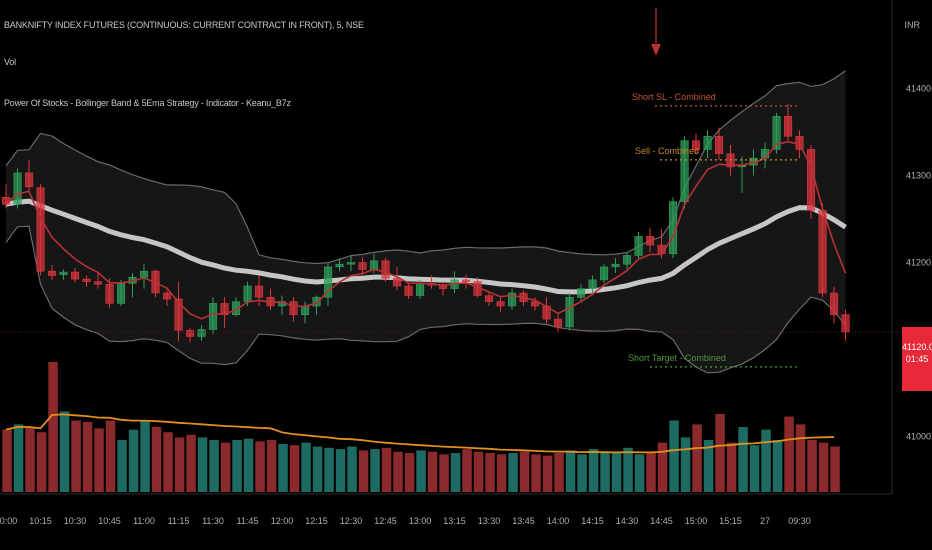 This screenshot has height=550, width=932. I want to click on currency-label: INR, so click(913, 25).